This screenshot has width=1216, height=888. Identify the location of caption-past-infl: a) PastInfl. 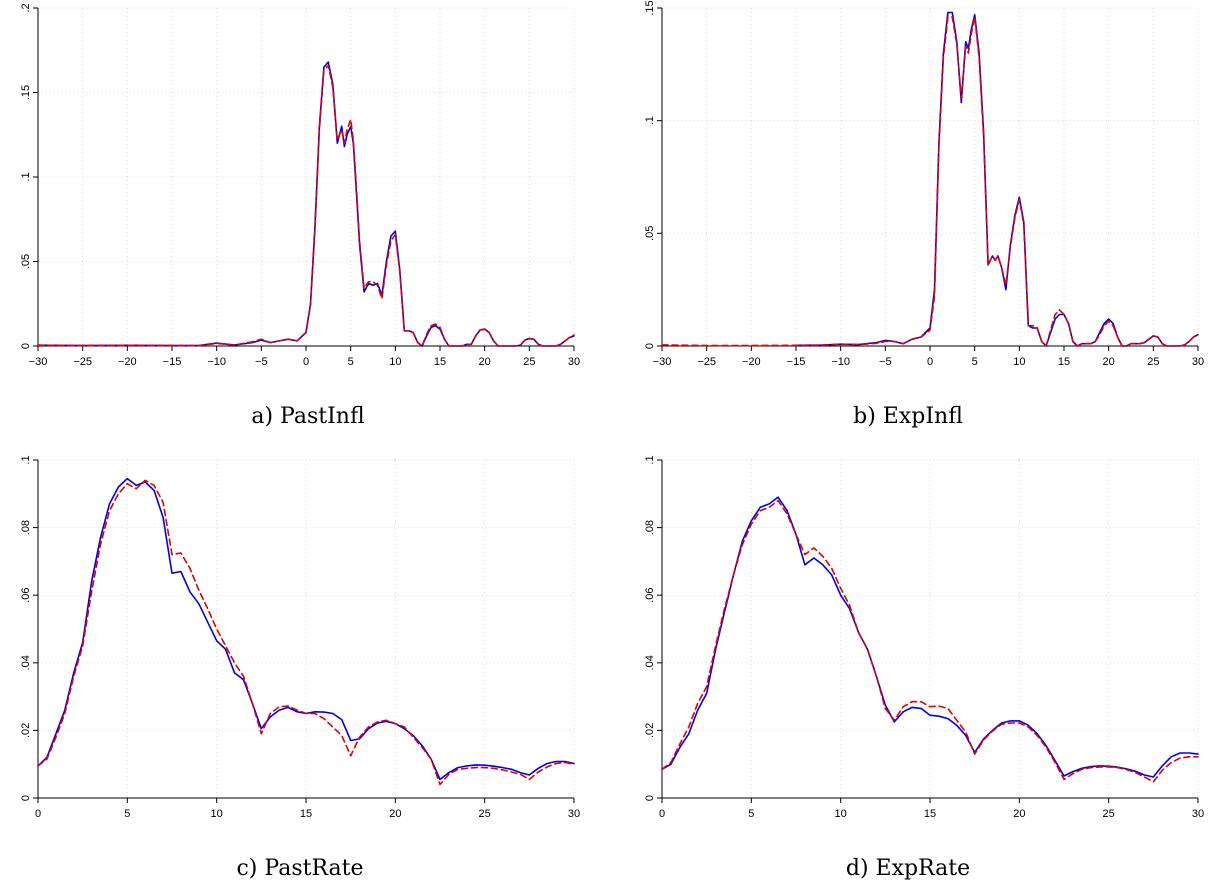
(308, 416).